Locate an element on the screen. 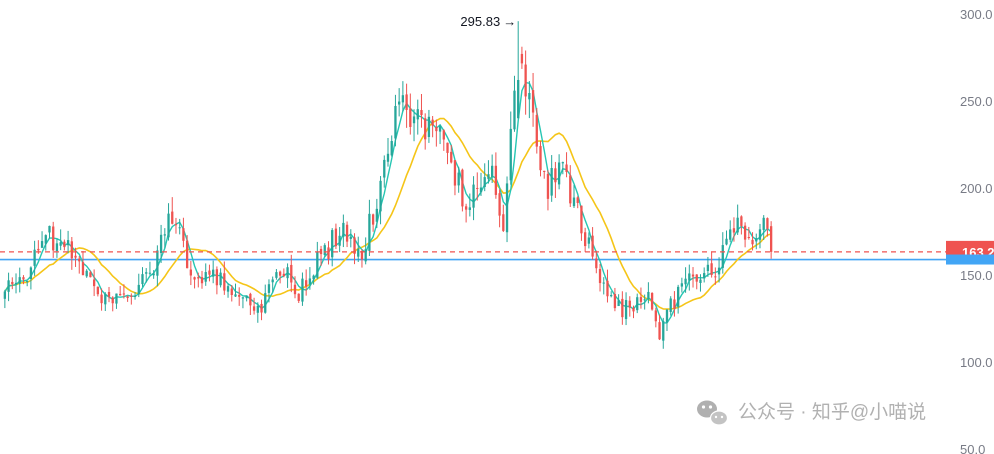  y-tick-label: 250.0 is located at coordinates (976, 101).